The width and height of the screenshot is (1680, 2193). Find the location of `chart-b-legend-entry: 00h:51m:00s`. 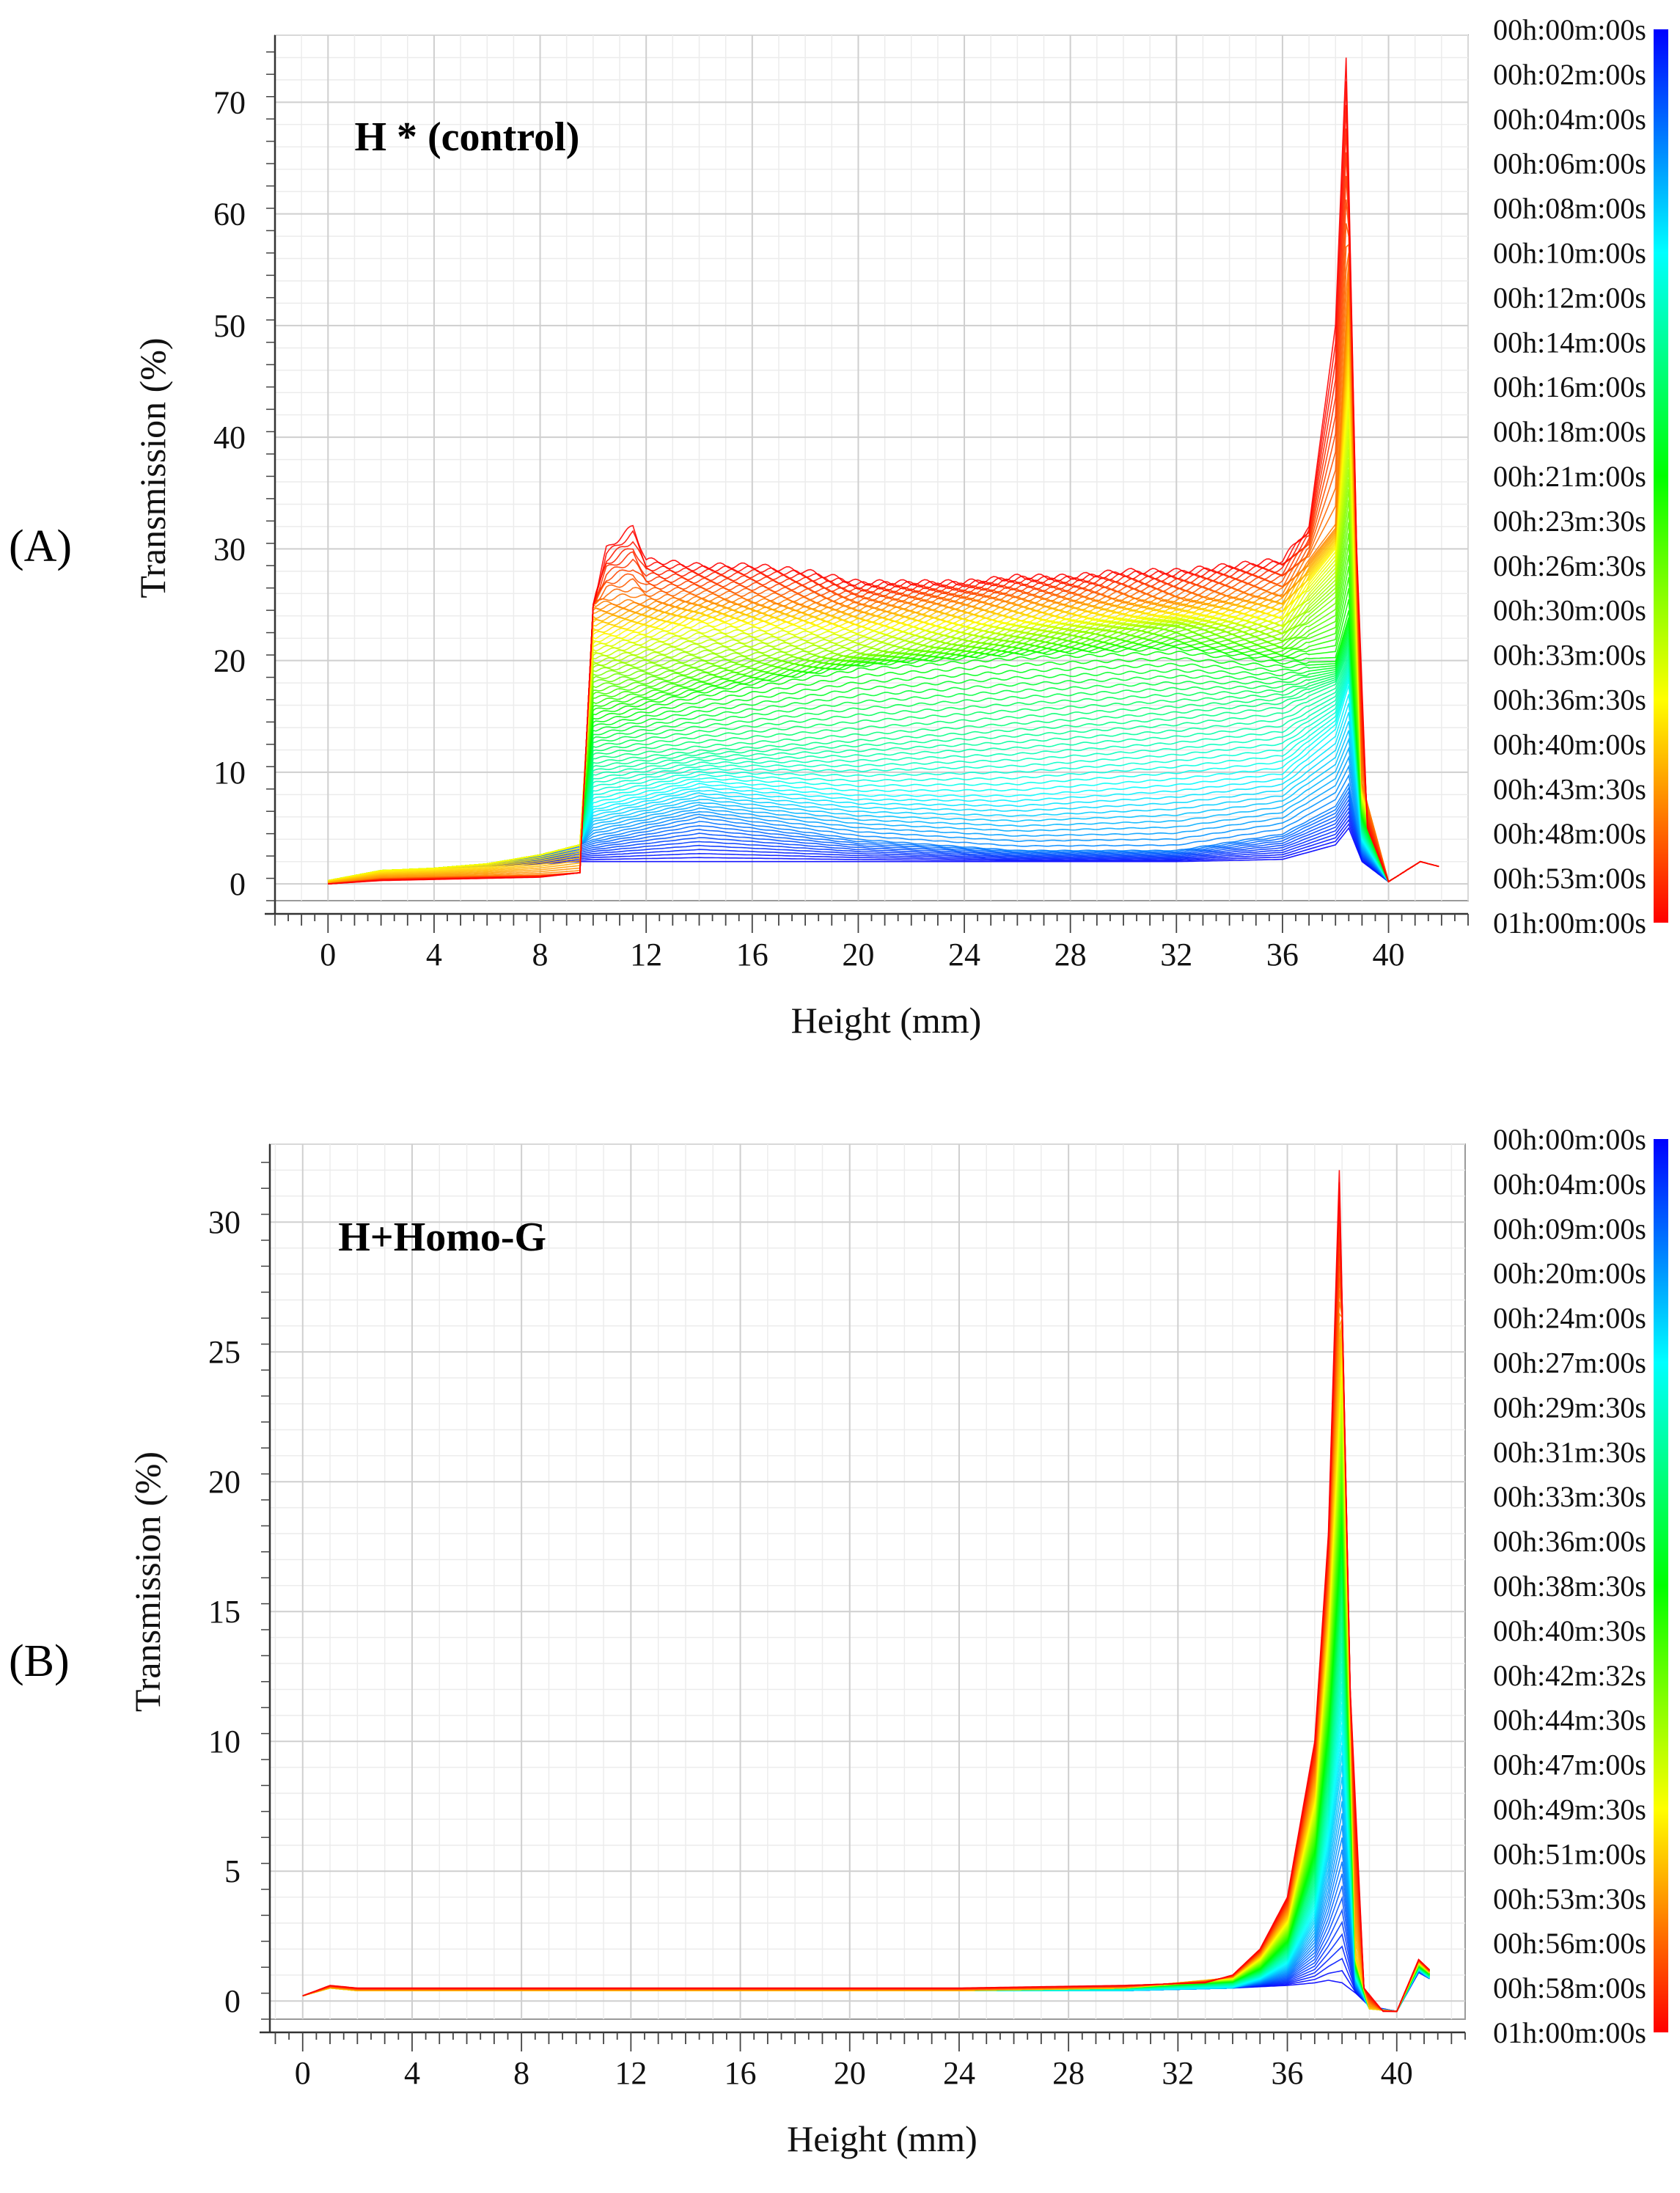

chart-b-legend-entry: 00h:51m:00s is located at coordinates (1569, 1853).